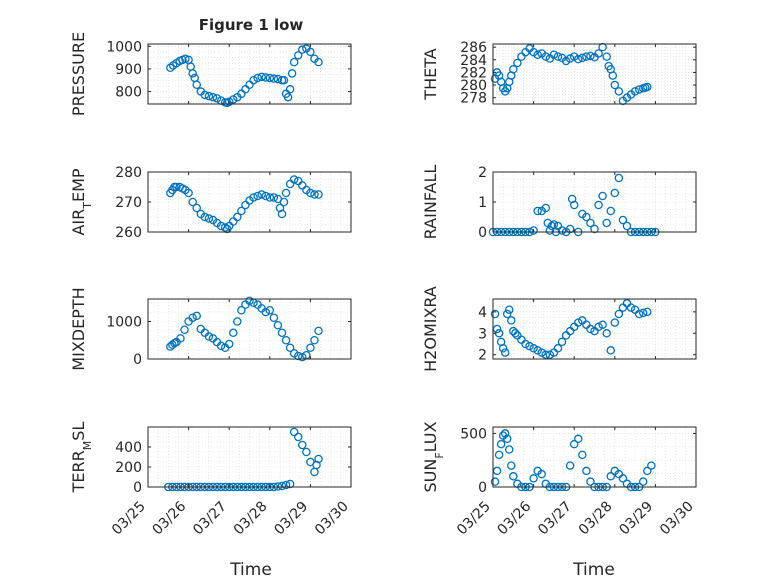 Image resolution: width=778 pixels, height=583 pixels. What do you see at coordinates (210, 329) in the screenshot?
I see `subplot-mixdepth: 0 1000 MIXDEPTH` at bounding box center [210, 329].